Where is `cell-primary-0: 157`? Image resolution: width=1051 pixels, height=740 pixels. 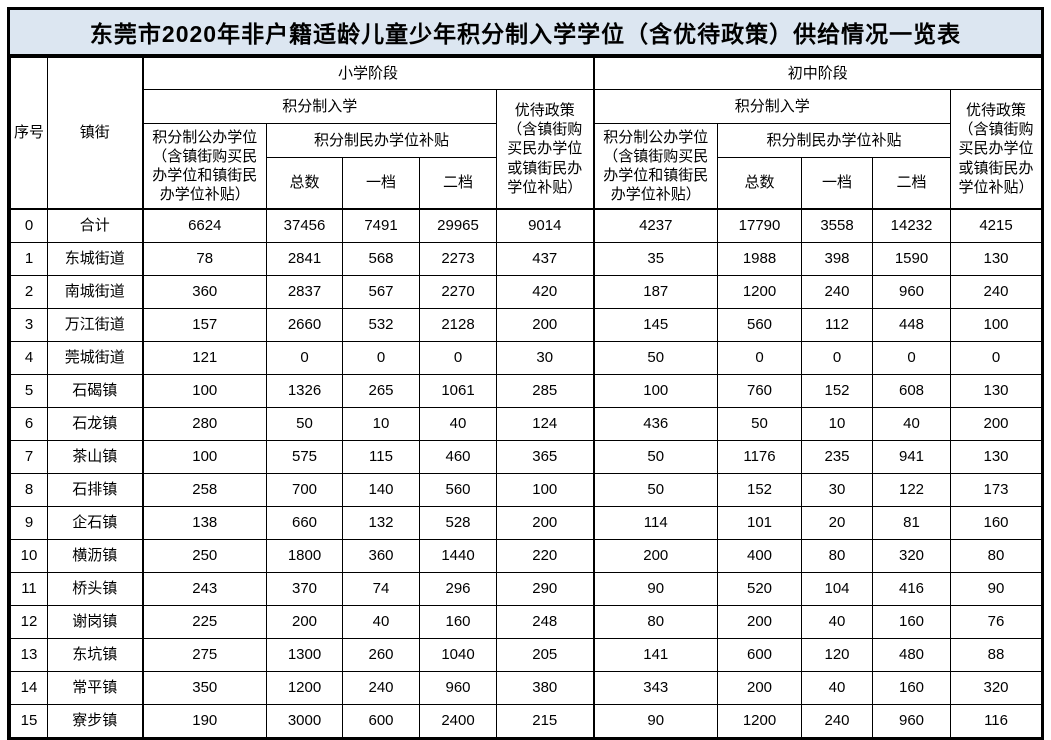 cell-primary-0: 157 is located at coordinates (204, 325).